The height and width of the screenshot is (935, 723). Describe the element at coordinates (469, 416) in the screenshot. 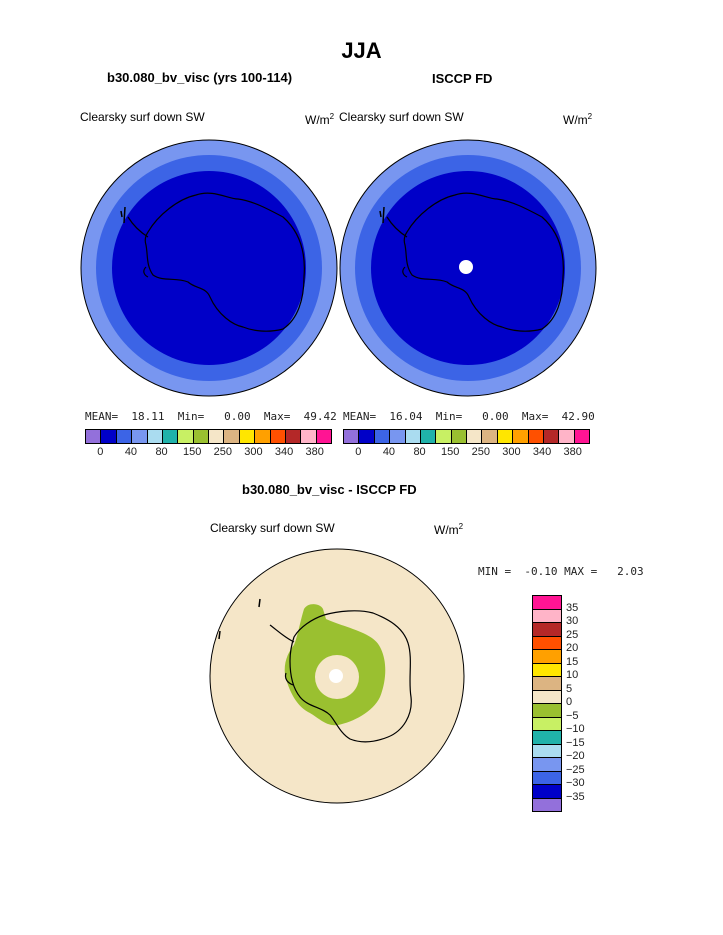

I see `panel-right-stats: MEAN= 16.04 Min= 0.00 Max= 42.90` at that location.